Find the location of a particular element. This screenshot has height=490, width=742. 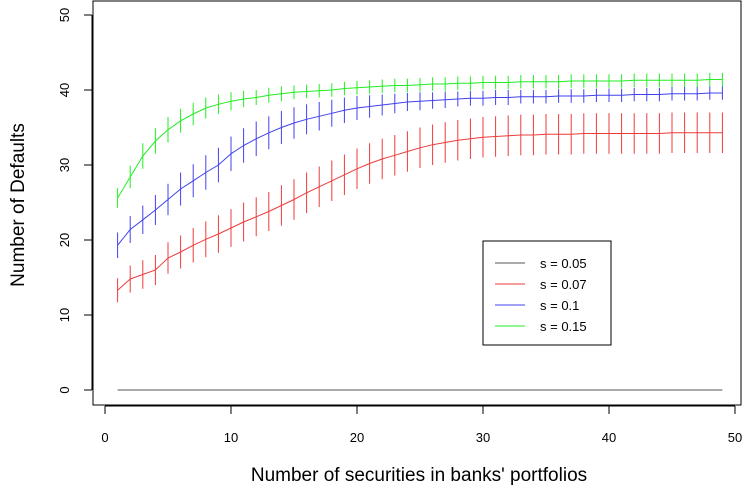

x-tick-label: 10 is located at coordinates (231, 437).